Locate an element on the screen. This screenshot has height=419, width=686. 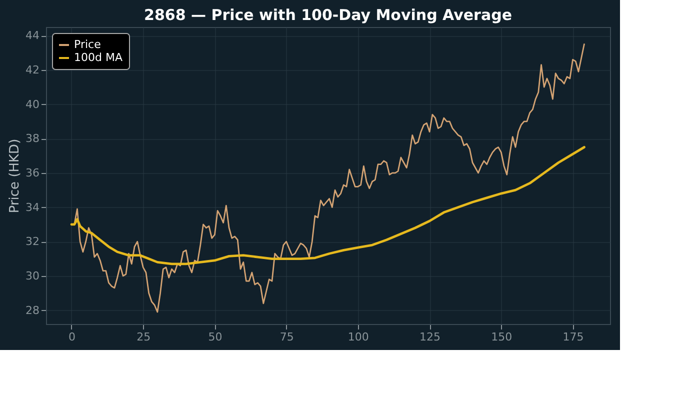
legend-label: Price is located at coordinates (88, 44).